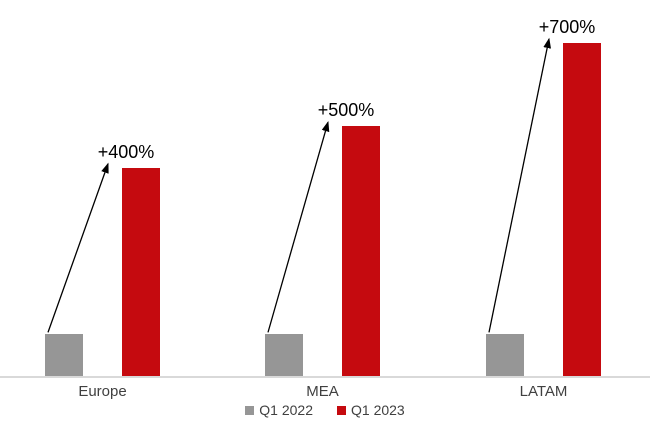 The height and width of the screenshot is (422, 650). Describe the element at coordinates (378, 410) in the screenshot. I see `legend-label-q1-2023: Q1 2023` at that location.